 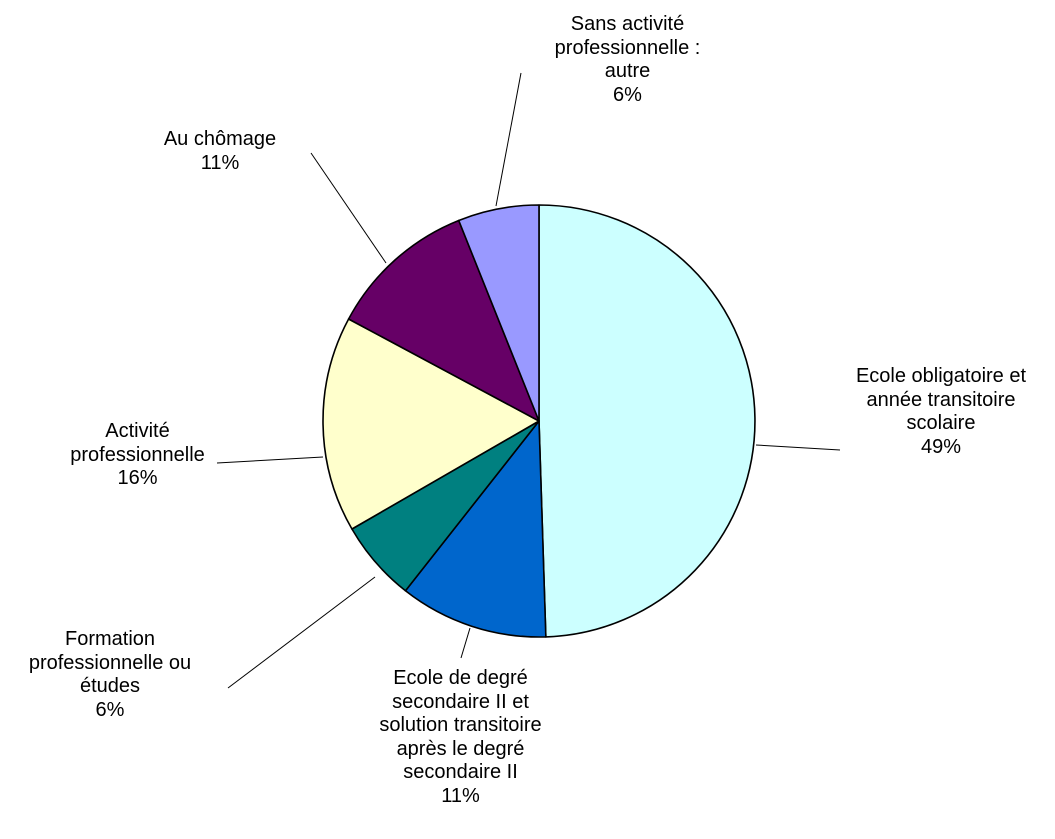 What do you see at coordinates (941, 423) in the screenshot?
I see `slice-label-text: scolaire` at bounding box center [941, 423].